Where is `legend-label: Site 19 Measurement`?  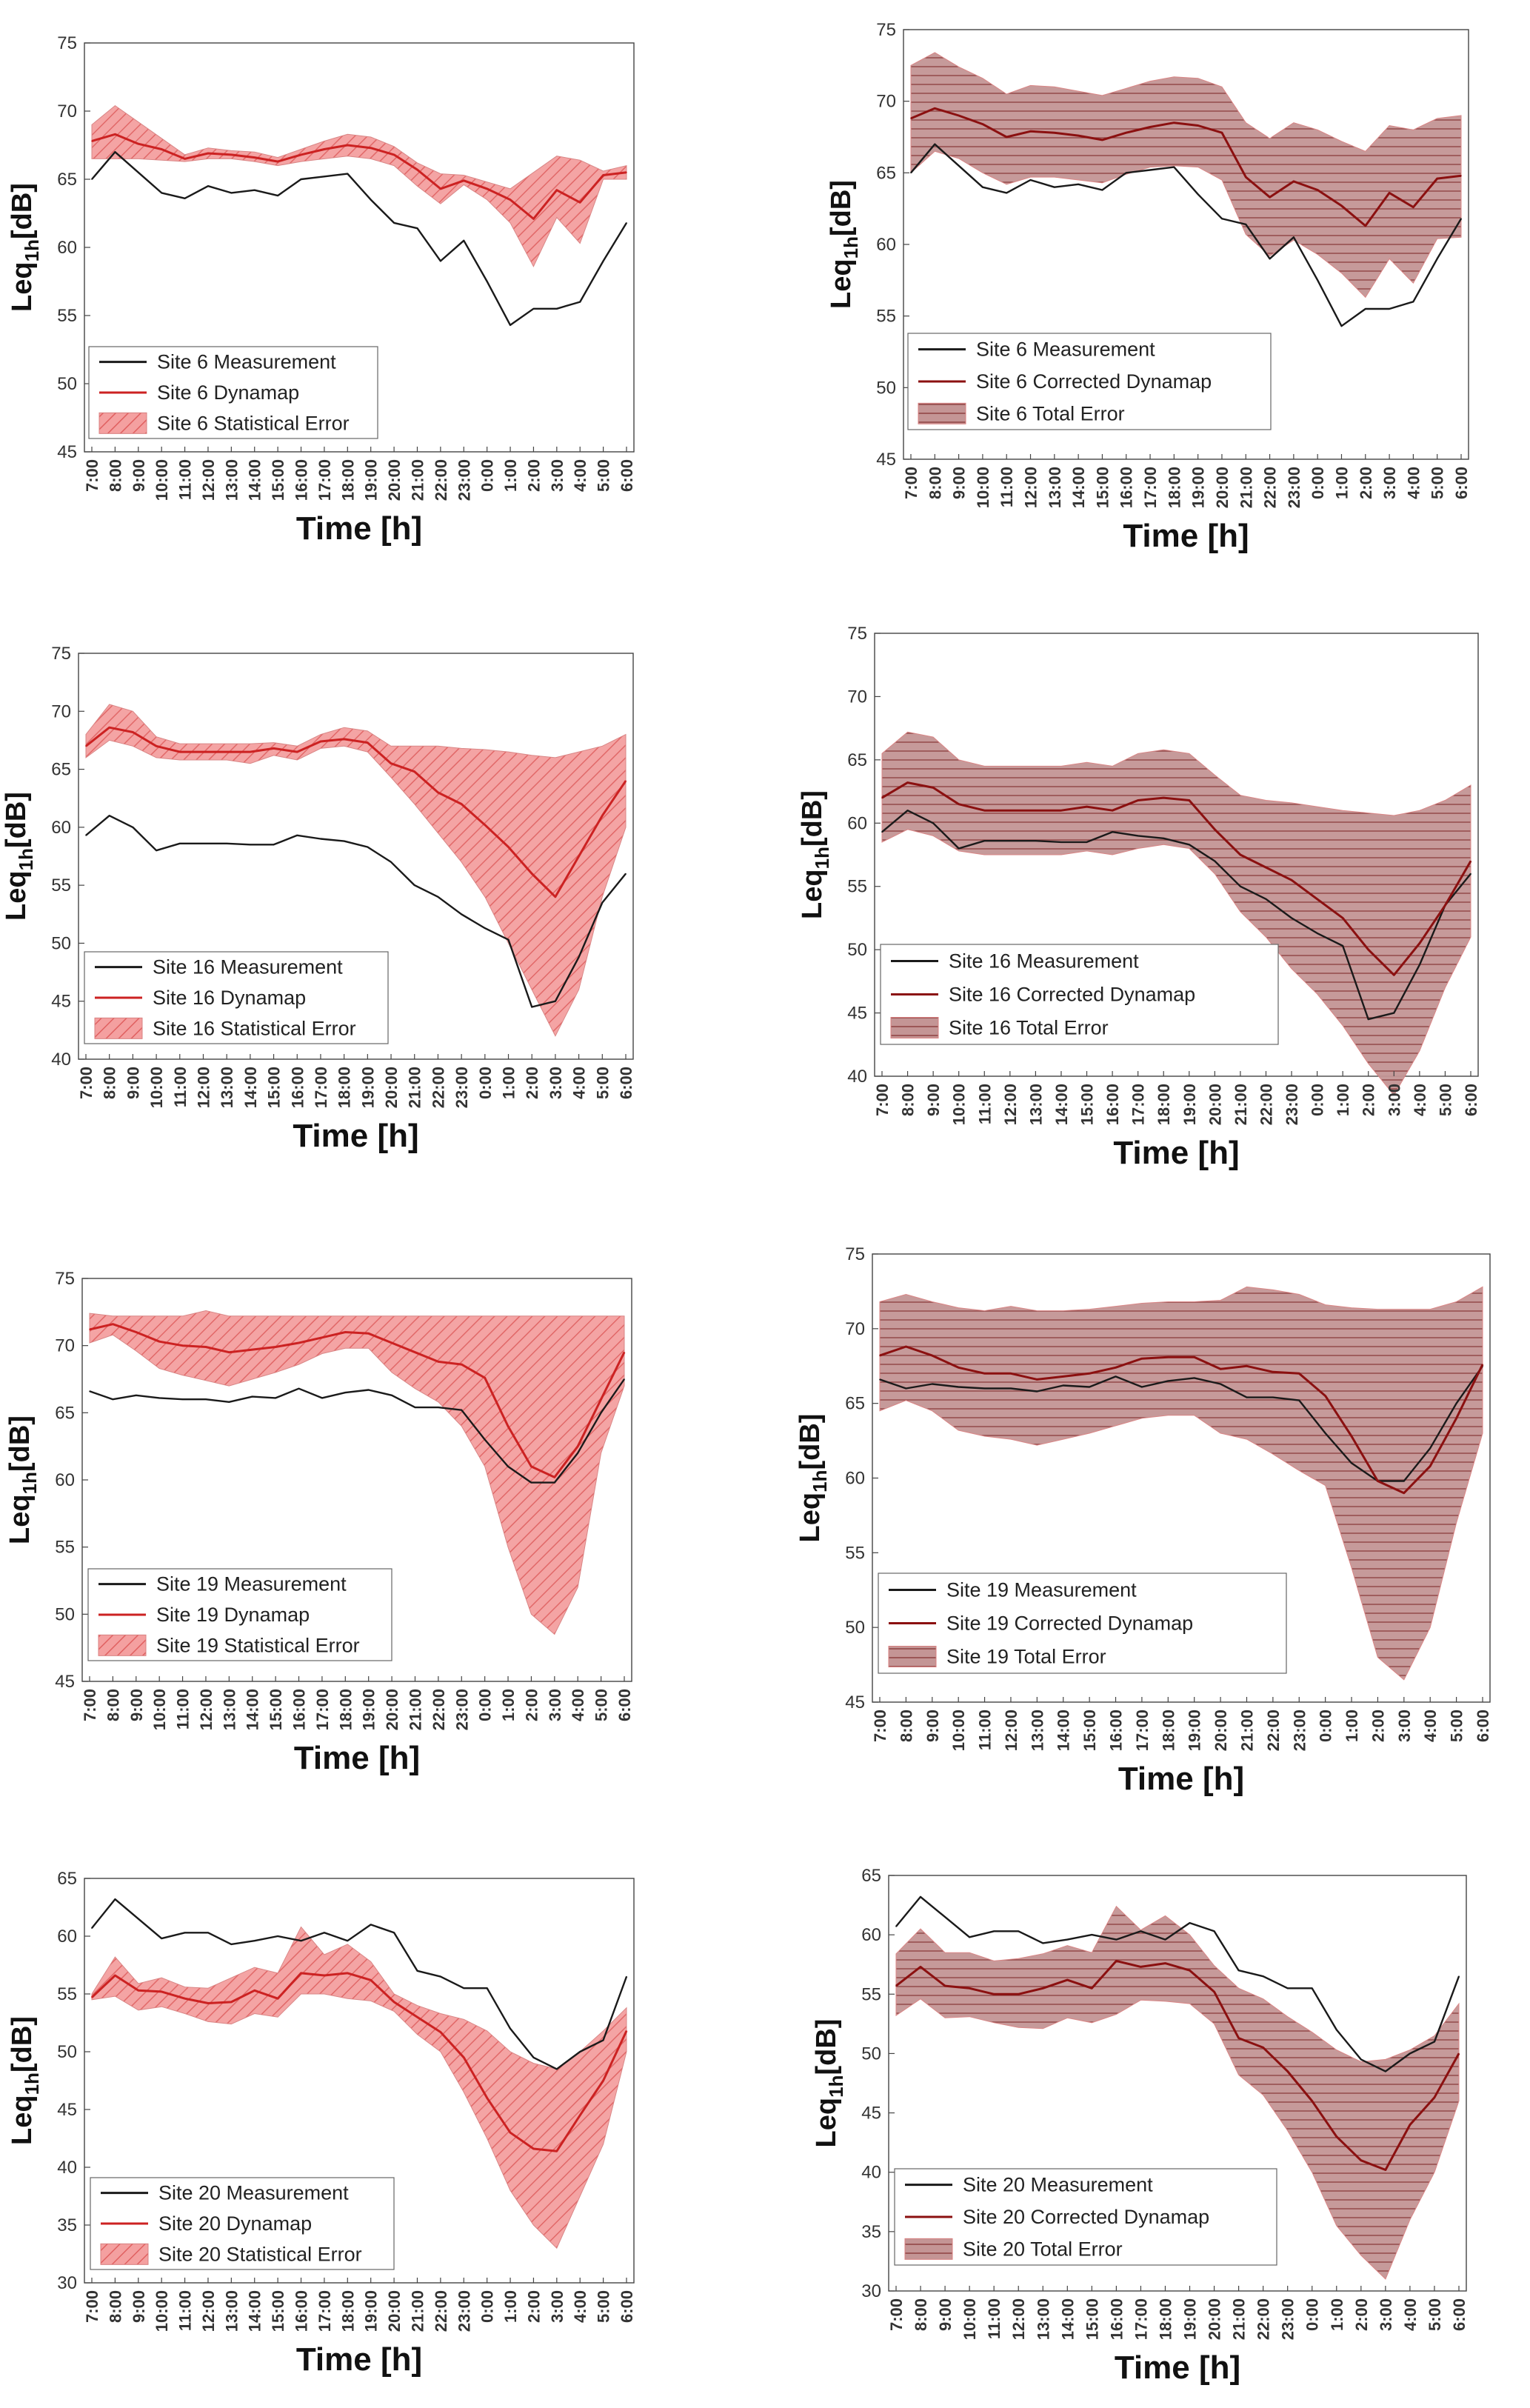
legend-label: Site 19 Measurement is located at coordinates (1041, 1590).